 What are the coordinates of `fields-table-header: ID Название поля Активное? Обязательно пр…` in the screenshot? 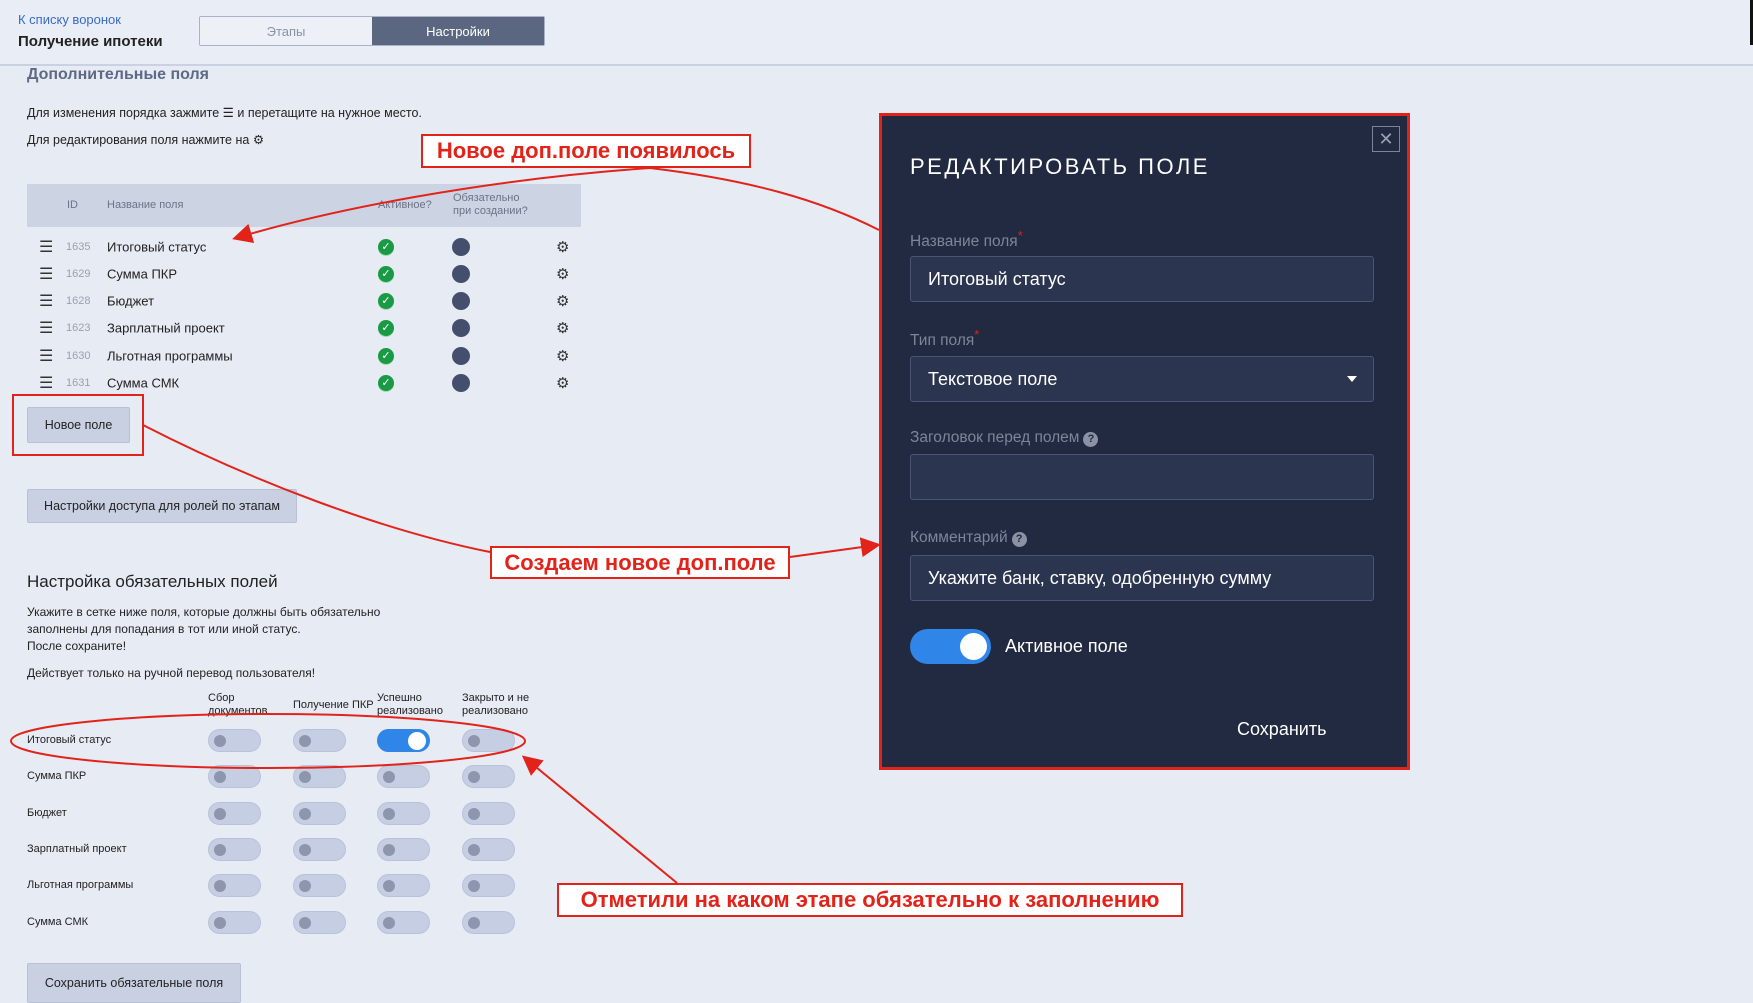 It's located at (304, 205).